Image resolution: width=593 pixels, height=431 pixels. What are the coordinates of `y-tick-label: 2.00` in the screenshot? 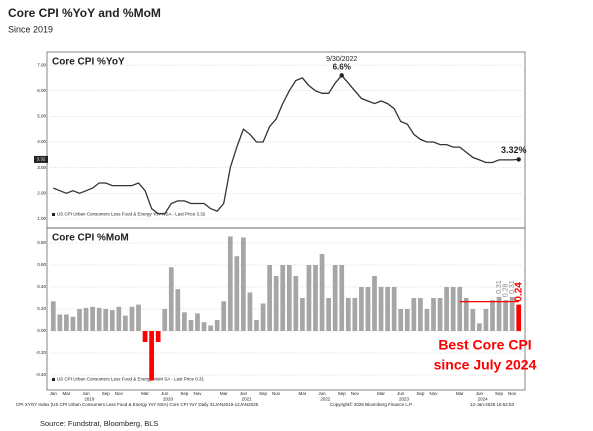 It's located at (41, 192).